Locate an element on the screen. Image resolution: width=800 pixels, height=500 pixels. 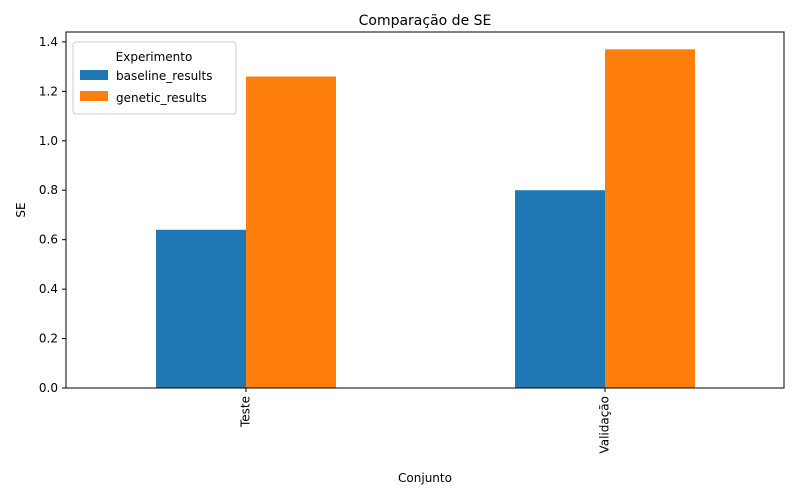
y-tick-label: 0.6 is located at coordinates (48, 240).